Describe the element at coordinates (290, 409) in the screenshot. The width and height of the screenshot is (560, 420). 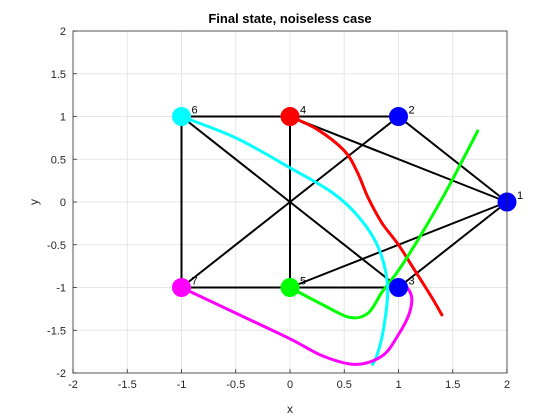
I see `x-axis-label: x` at that location.